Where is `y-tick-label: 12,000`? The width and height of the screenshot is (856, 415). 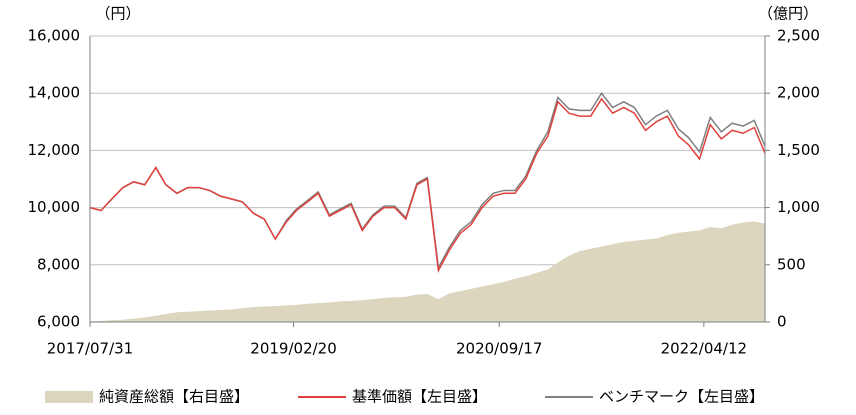
y-tick-label: 12,000 is located at coordinates (54, 150).